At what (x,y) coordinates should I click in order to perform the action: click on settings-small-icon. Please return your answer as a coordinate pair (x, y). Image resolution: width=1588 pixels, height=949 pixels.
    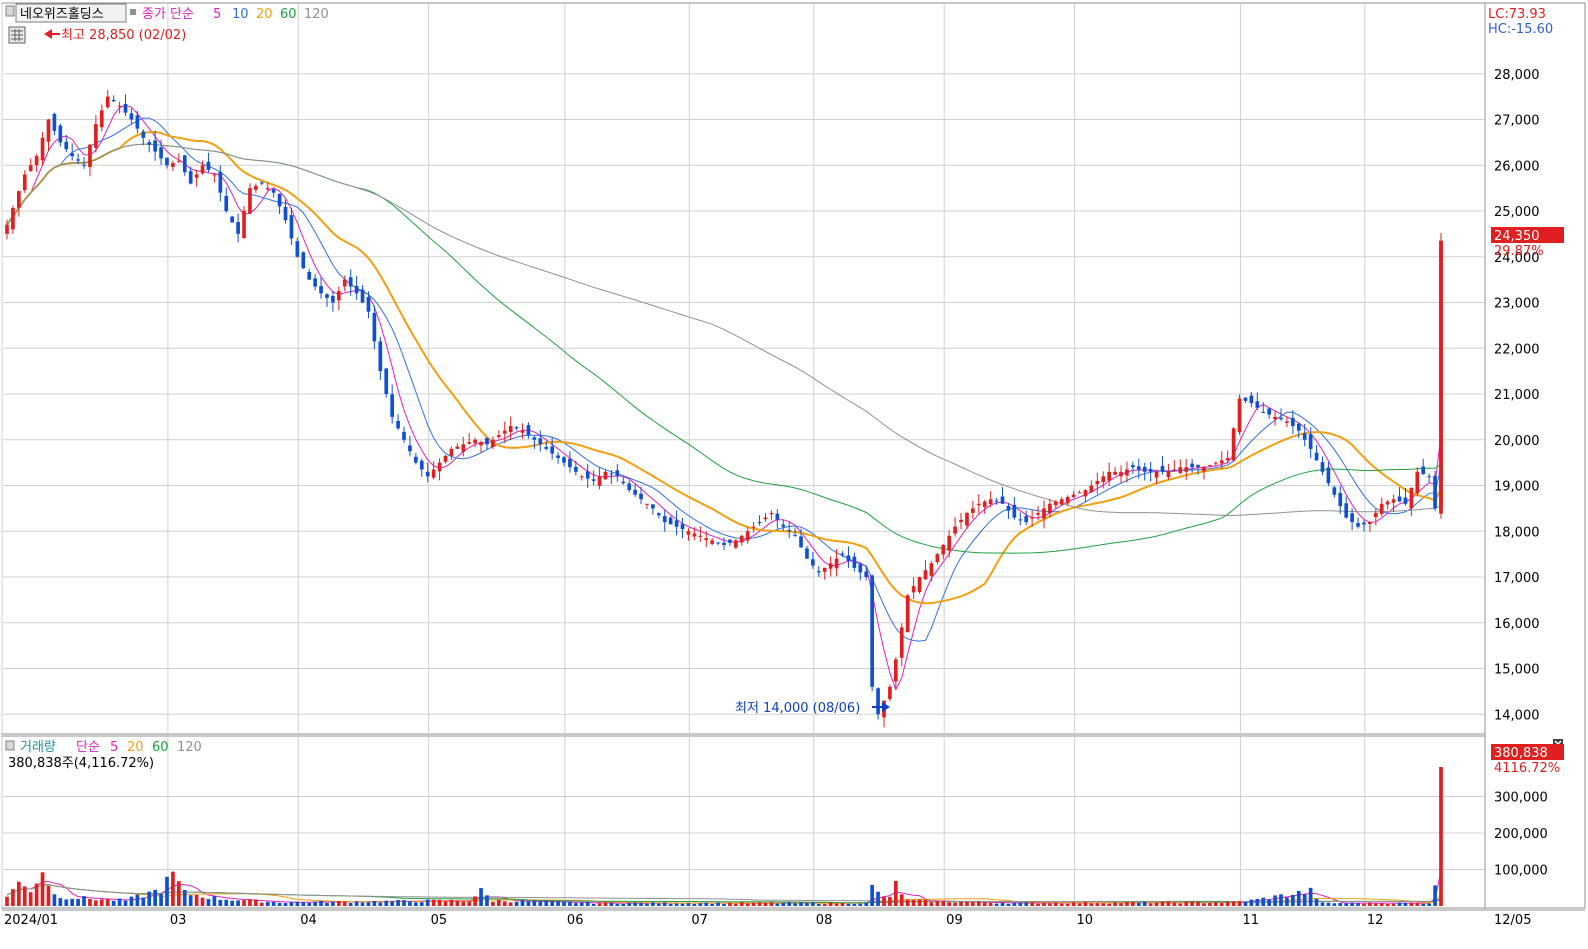
    Looking at the image, I should click on (133, 12).